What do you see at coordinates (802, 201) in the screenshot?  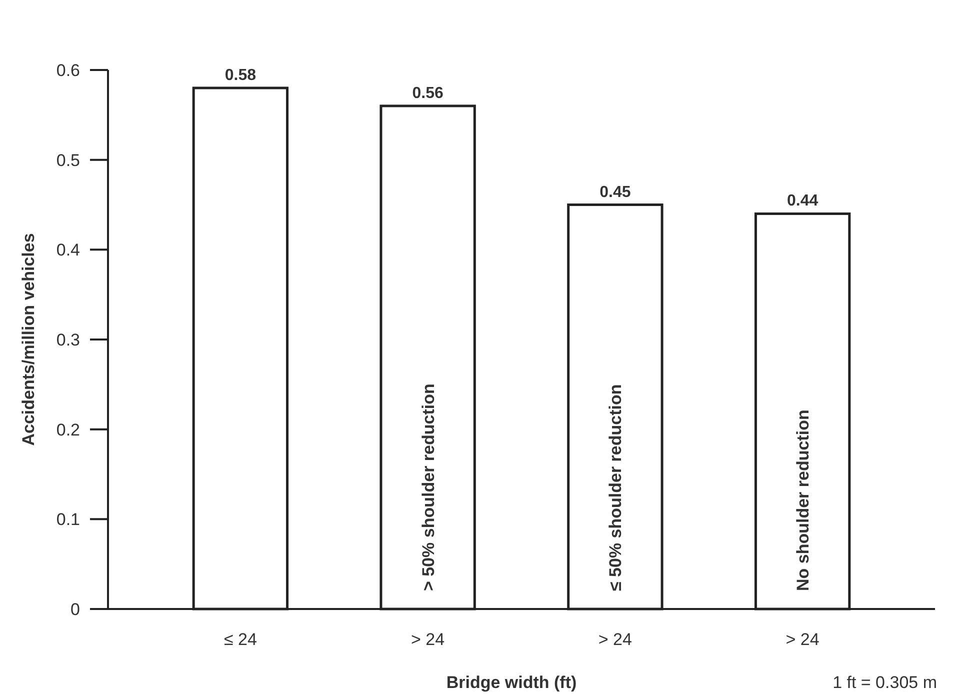 I see `data-label: 0.44` at bounding box center [802, 201].